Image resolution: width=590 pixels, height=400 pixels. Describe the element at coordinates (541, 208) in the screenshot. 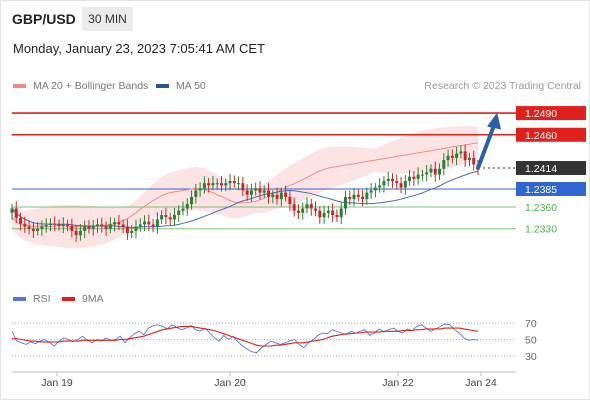

I see `level-label-1.2360: 1.2360` at that location.